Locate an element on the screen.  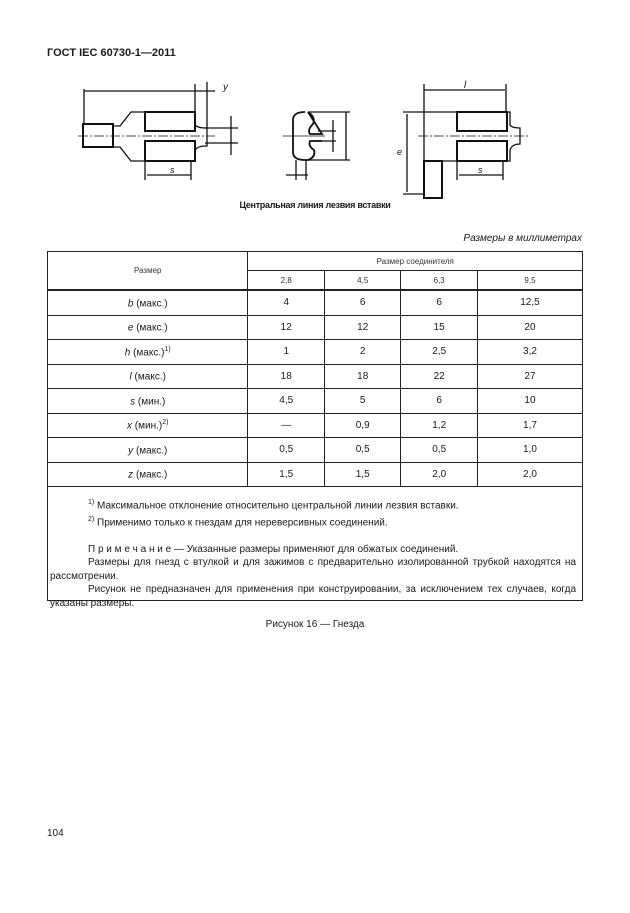
table-row: y (макс.) 0,5 0,5 0,5 1,0 is located at coordinates (315, 450).